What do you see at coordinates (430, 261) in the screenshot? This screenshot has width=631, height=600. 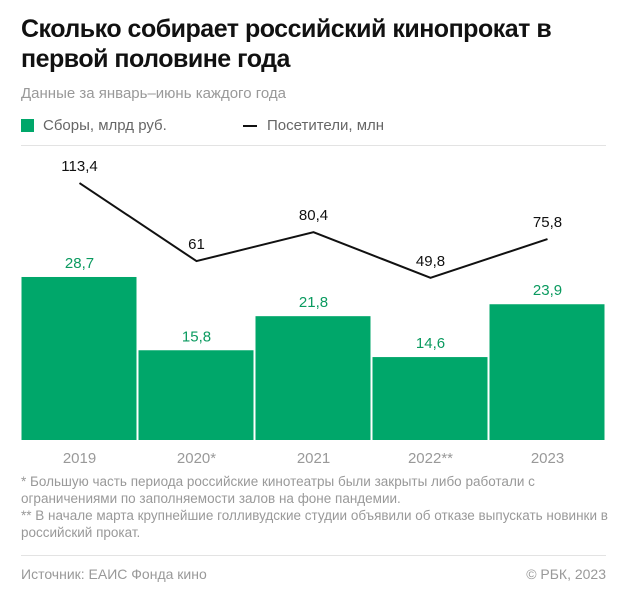 I see `line-label: 49,8` at bounding box center [430, 261].